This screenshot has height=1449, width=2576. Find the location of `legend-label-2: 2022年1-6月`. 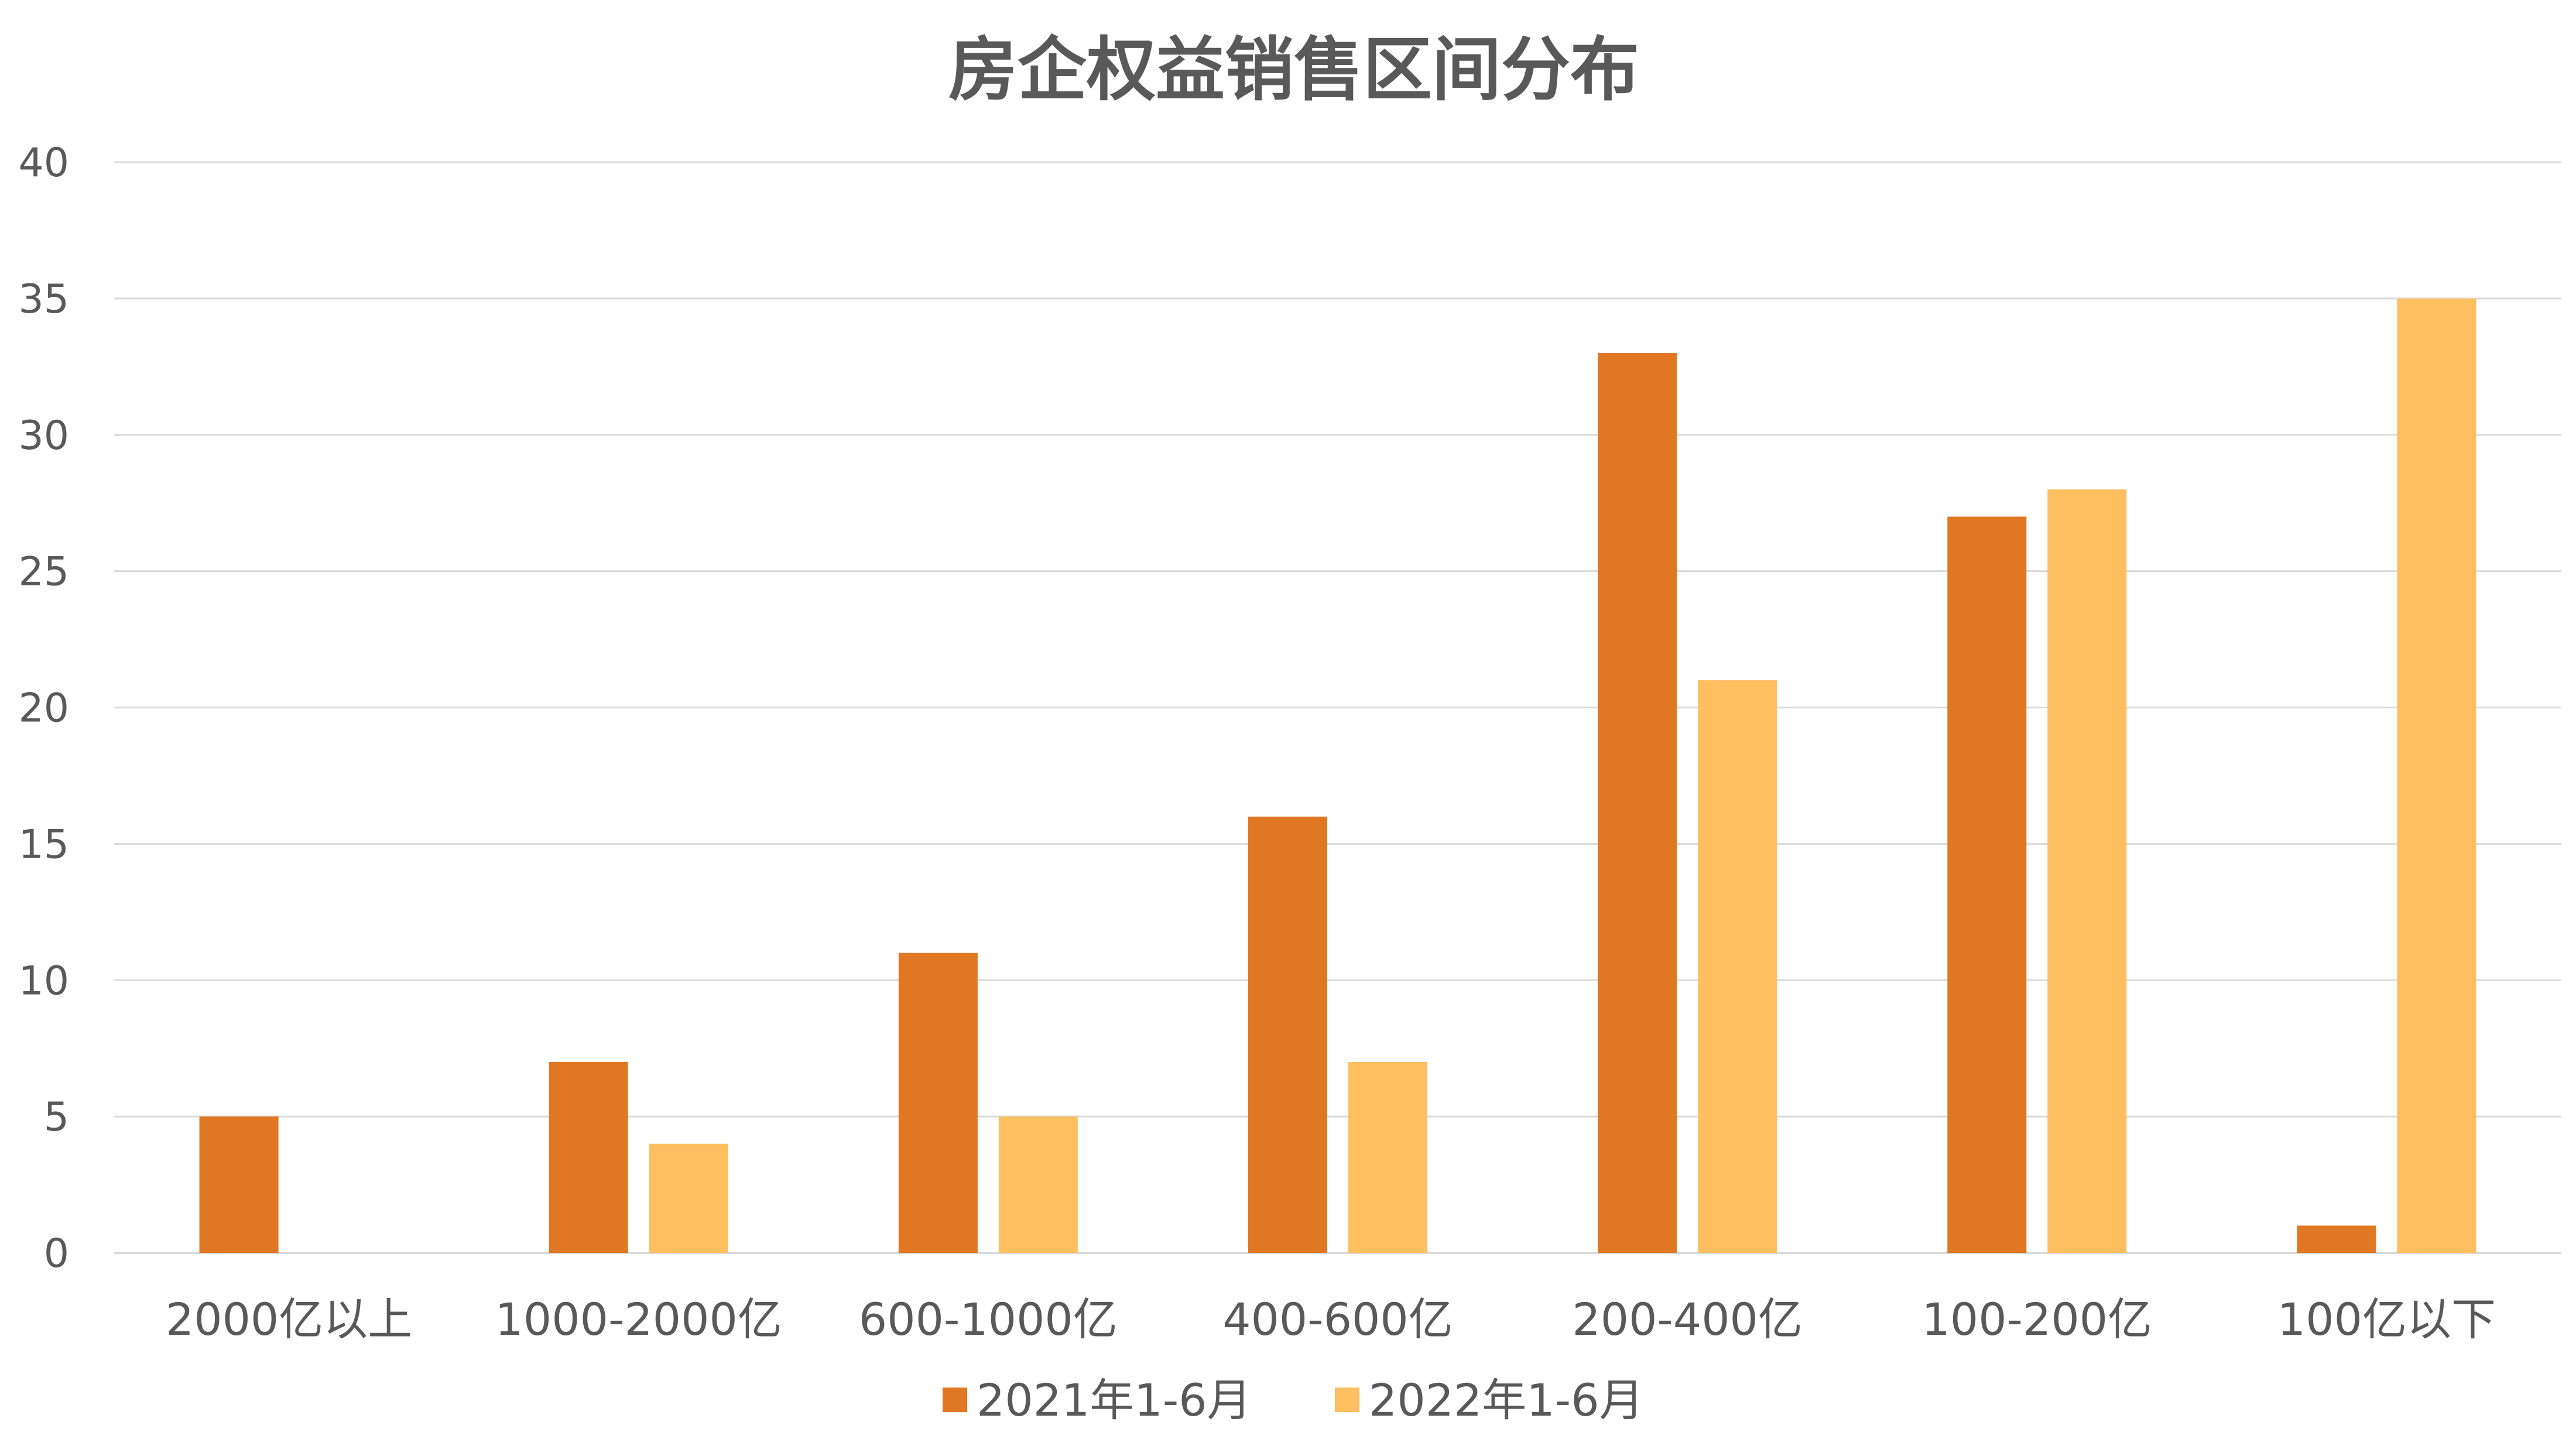

legend-label-2: 2022年1-6月 is located at coordinates (1506, 1400).